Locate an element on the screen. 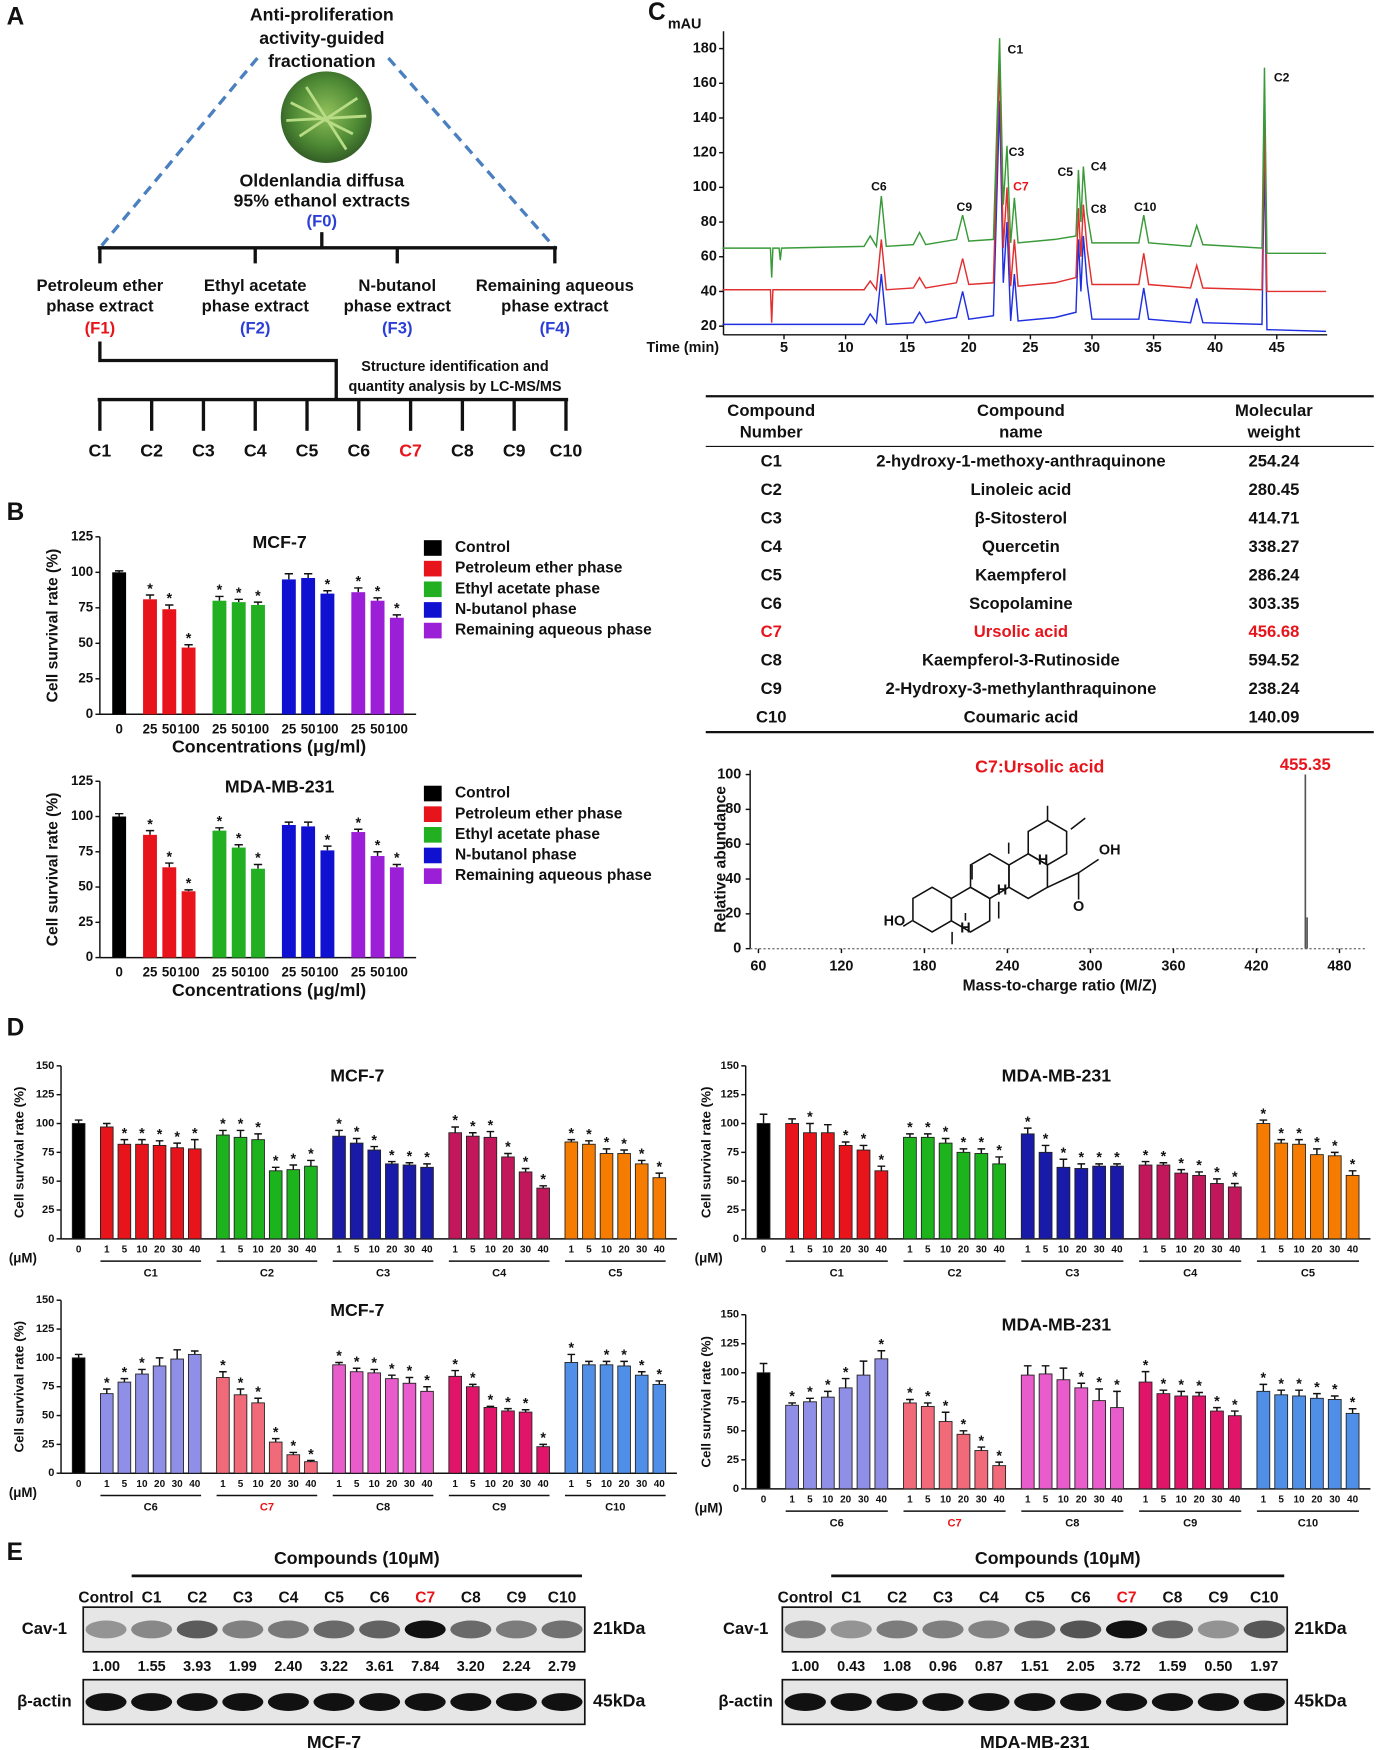 This screenshot has width=1376, height=1750. panel-label: D is located at coordinates (16, 1027).